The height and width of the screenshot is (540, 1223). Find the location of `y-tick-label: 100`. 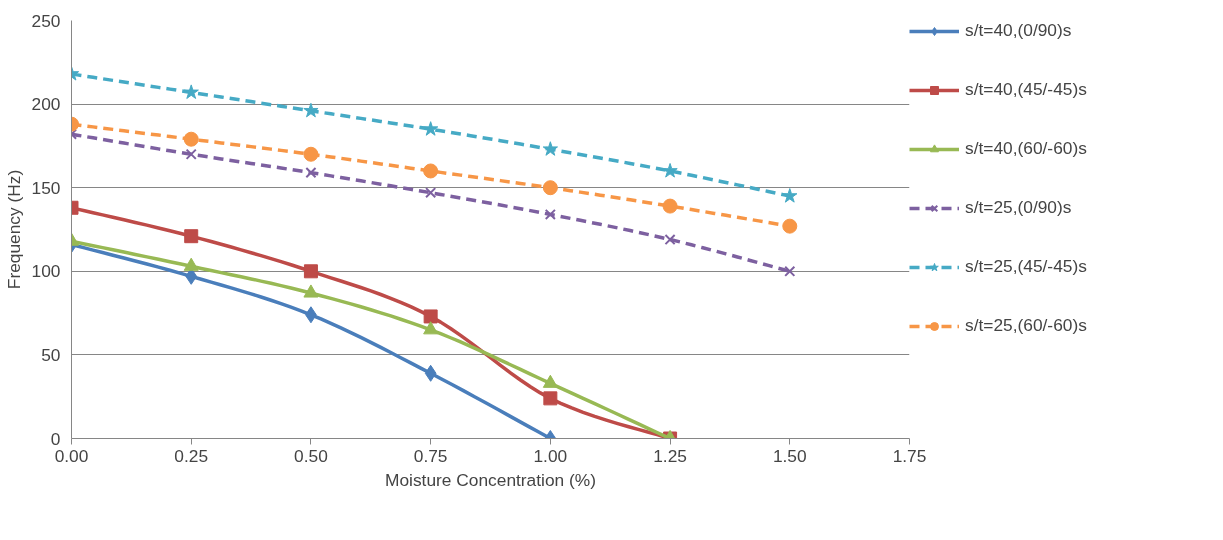

y-tick-label: 100 is located at coordinates (46, 271).